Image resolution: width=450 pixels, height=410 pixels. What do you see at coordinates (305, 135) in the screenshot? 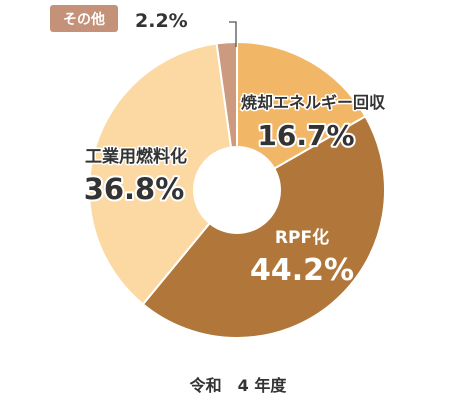
I see `slice-value-incineration: 16.7%` at bounding box center [305, 135].